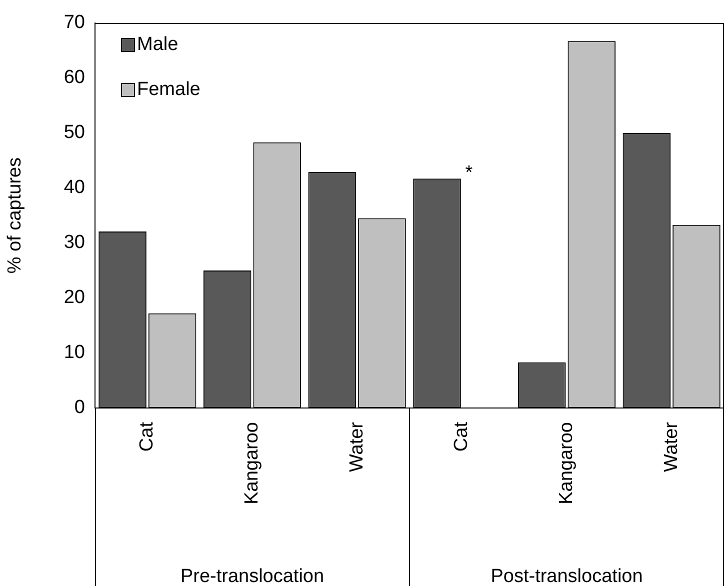  Describe the element at coordinates (74, 243) in the screenshot. I see `y-tick-label: 30` at that location.